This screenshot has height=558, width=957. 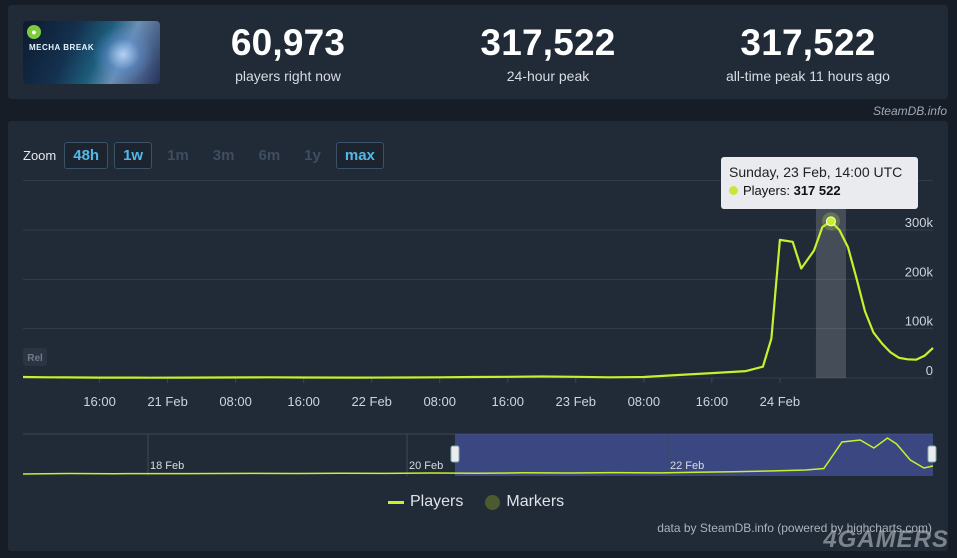 I want to click on stat-alltime-peak: 317,522 all-time peak 11 hours ago, so click(x=808, y=53).